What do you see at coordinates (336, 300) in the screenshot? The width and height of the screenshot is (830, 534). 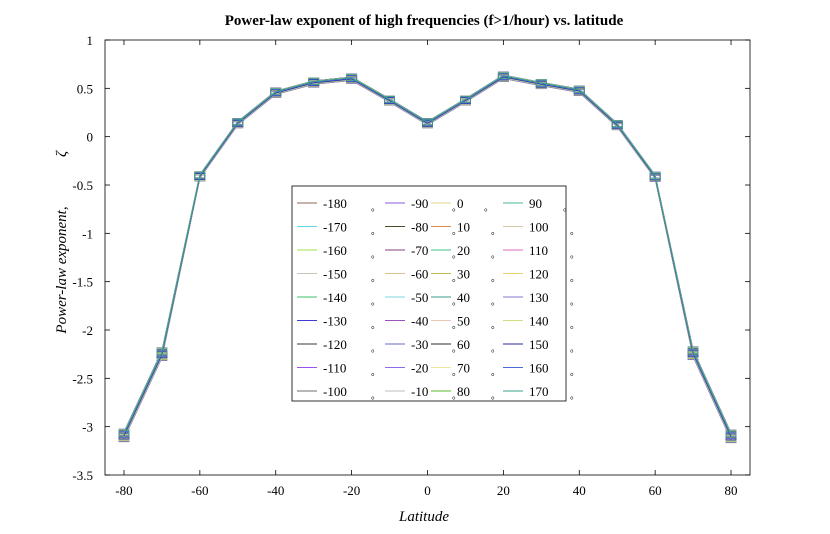 I see `legend-item--140: -140 °` at bounding box center [336, 300].